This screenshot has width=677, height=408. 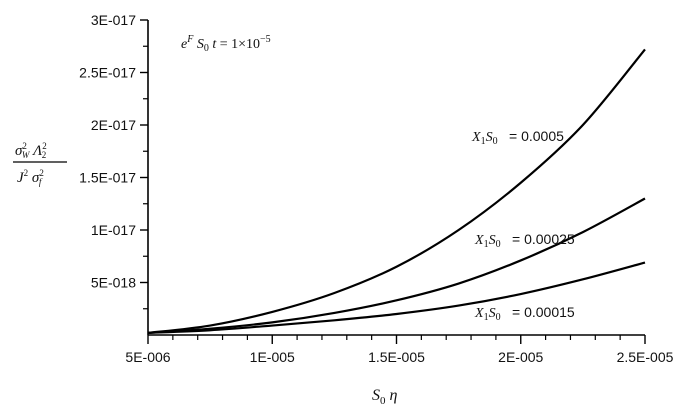 What do you see at coordinates (543, 312) in the screenshot?
I see `series-label-2-text: = 0.00015` at bounding box center [543, 312].